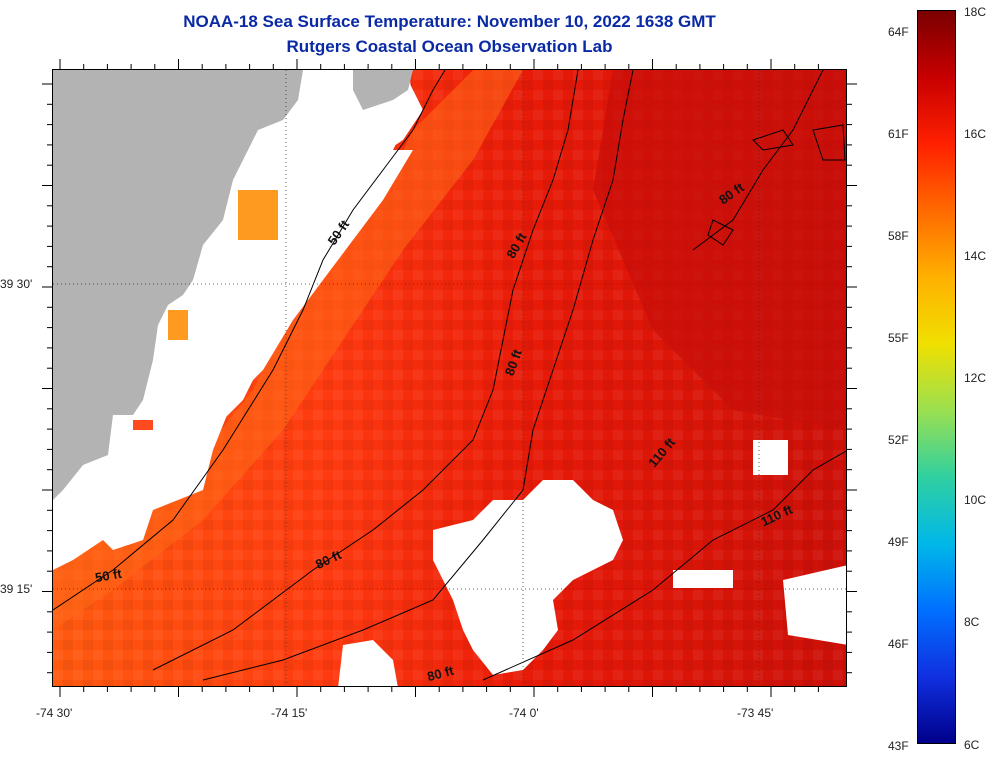  Describe the element at coordinates (289, 713) in the screenshot. I see `lon-label: -74 15'` at that location.